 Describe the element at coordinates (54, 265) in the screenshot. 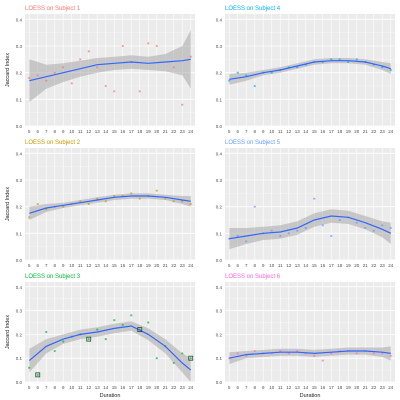

I see `x-tick-label: 8` at that location.